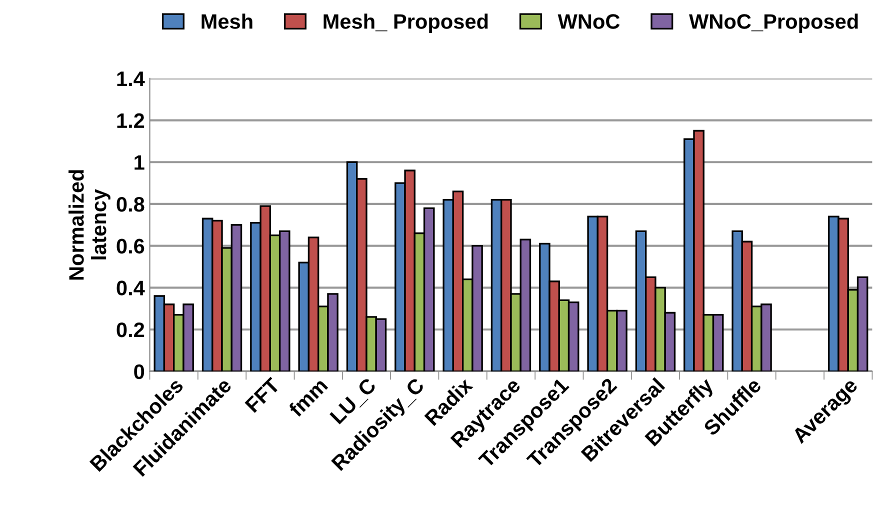 This screenshot has height=523, width=881. What do you see at coordinates (139, 162) in the screenshot?
I see `y-tick-label: 1` at bounding box center [139, 162].